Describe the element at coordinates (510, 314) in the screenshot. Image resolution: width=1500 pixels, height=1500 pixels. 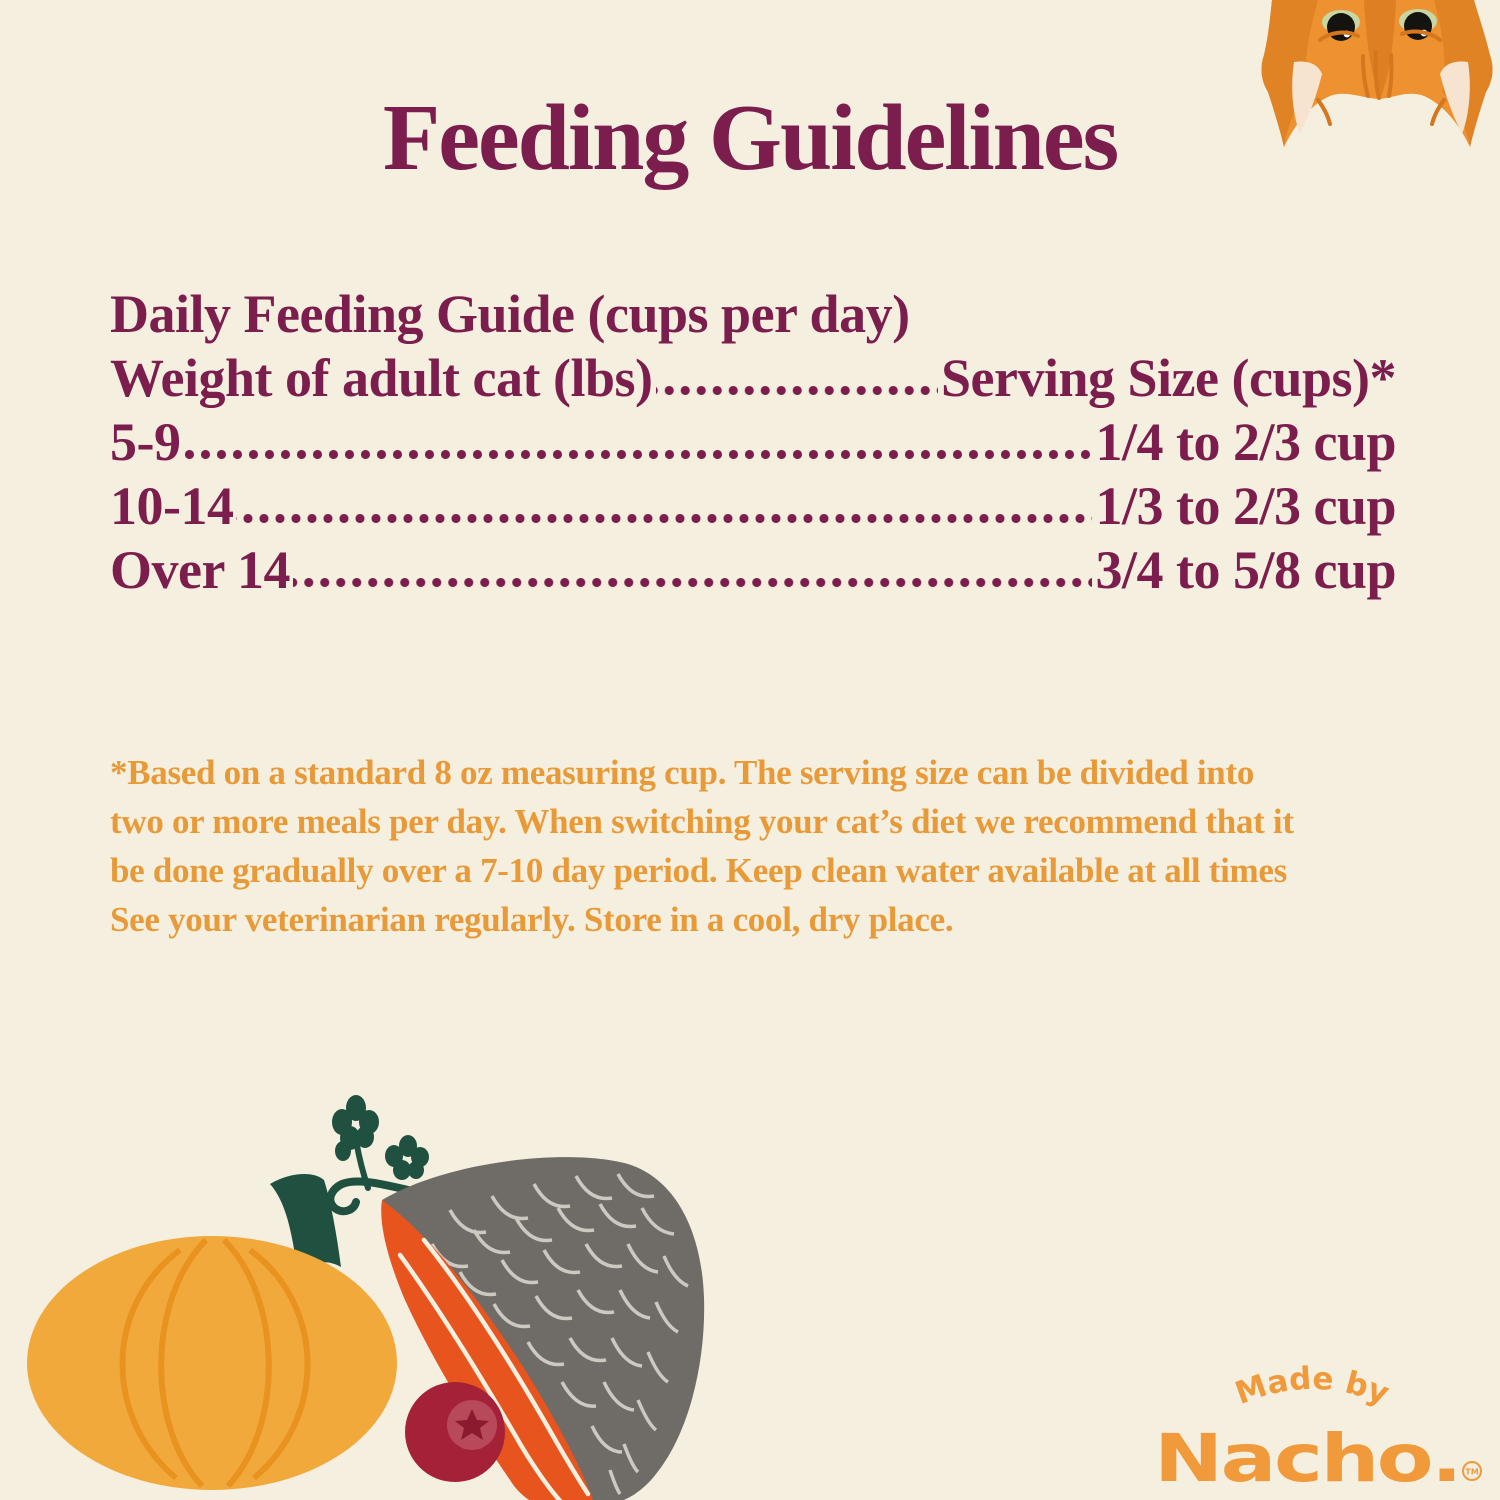
I see `table-heading: Daily Feeding Guide (cups per day)` at that location.